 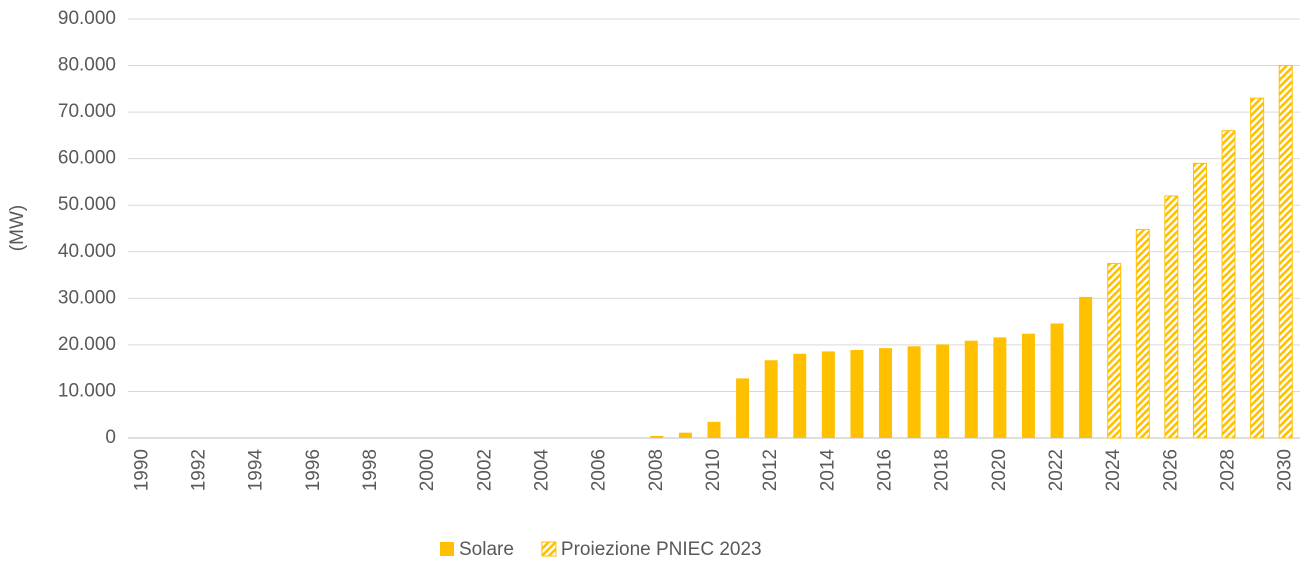 What do you see at coordinates (656, 470) in the screenshot?
I see `x-tick-label: 2008` at bounding box center [656, 470].